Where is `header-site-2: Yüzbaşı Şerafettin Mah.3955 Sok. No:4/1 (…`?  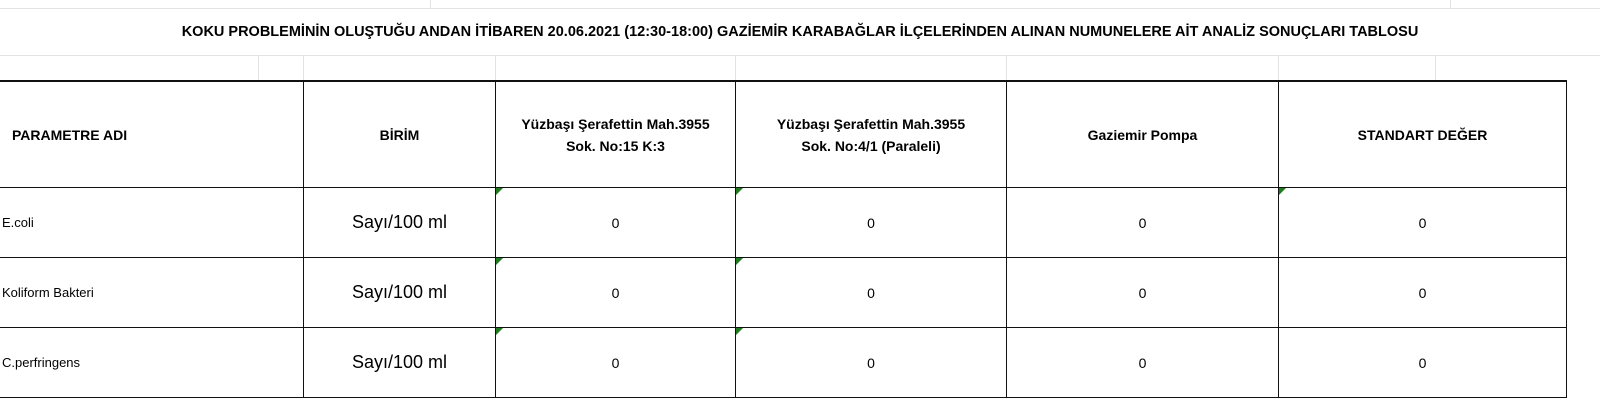
header-site-2: Yüzbaşı Şerafettin Mah.3955 Sok. No:4/1 (… is located at coordinates (871, 134).